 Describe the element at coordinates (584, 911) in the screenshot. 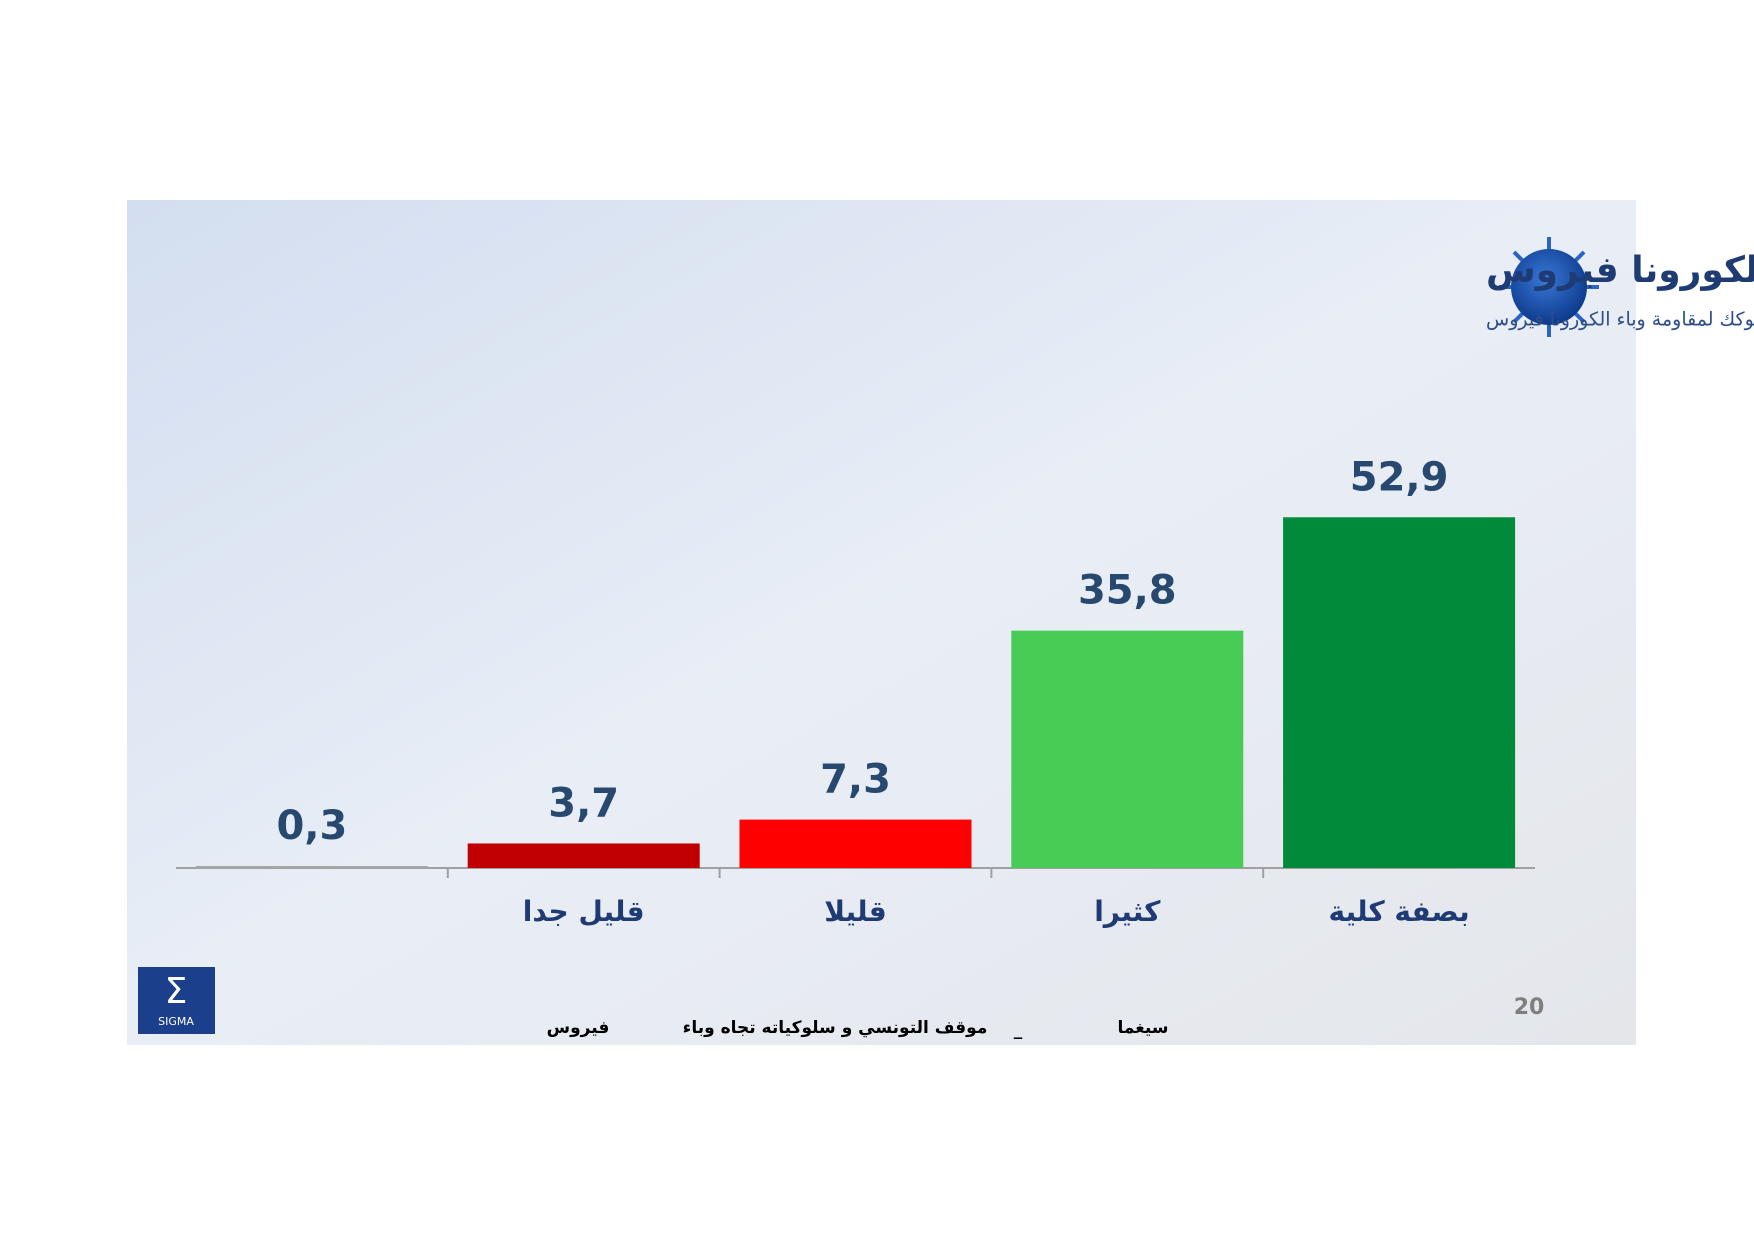

I see `x-tick-label: قليل جدا` at that location.